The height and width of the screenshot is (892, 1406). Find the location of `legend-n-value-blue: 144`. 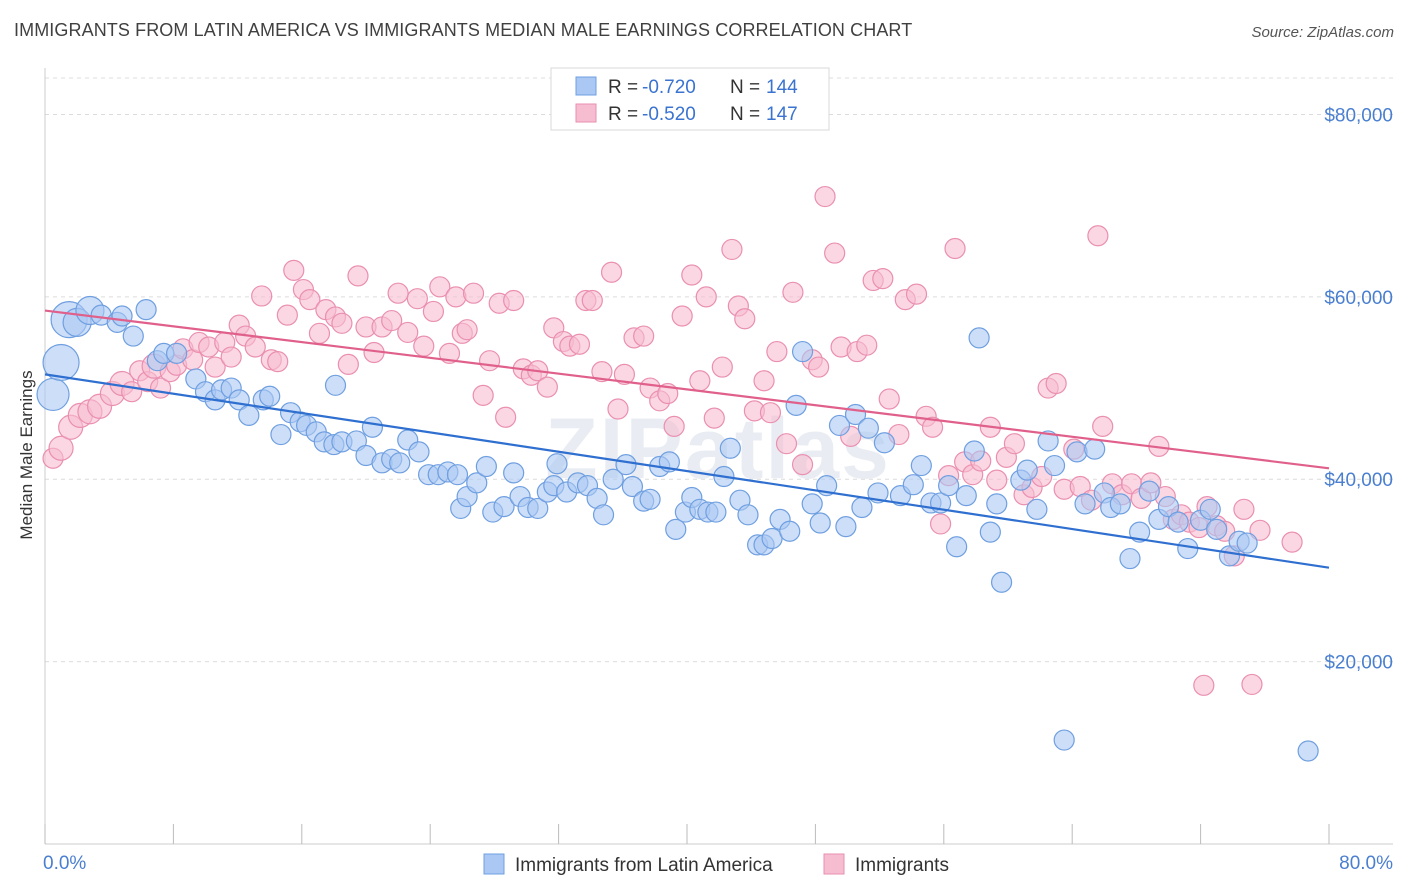

legend-n-value-blue: 144 is located at coordinates (782, 87).